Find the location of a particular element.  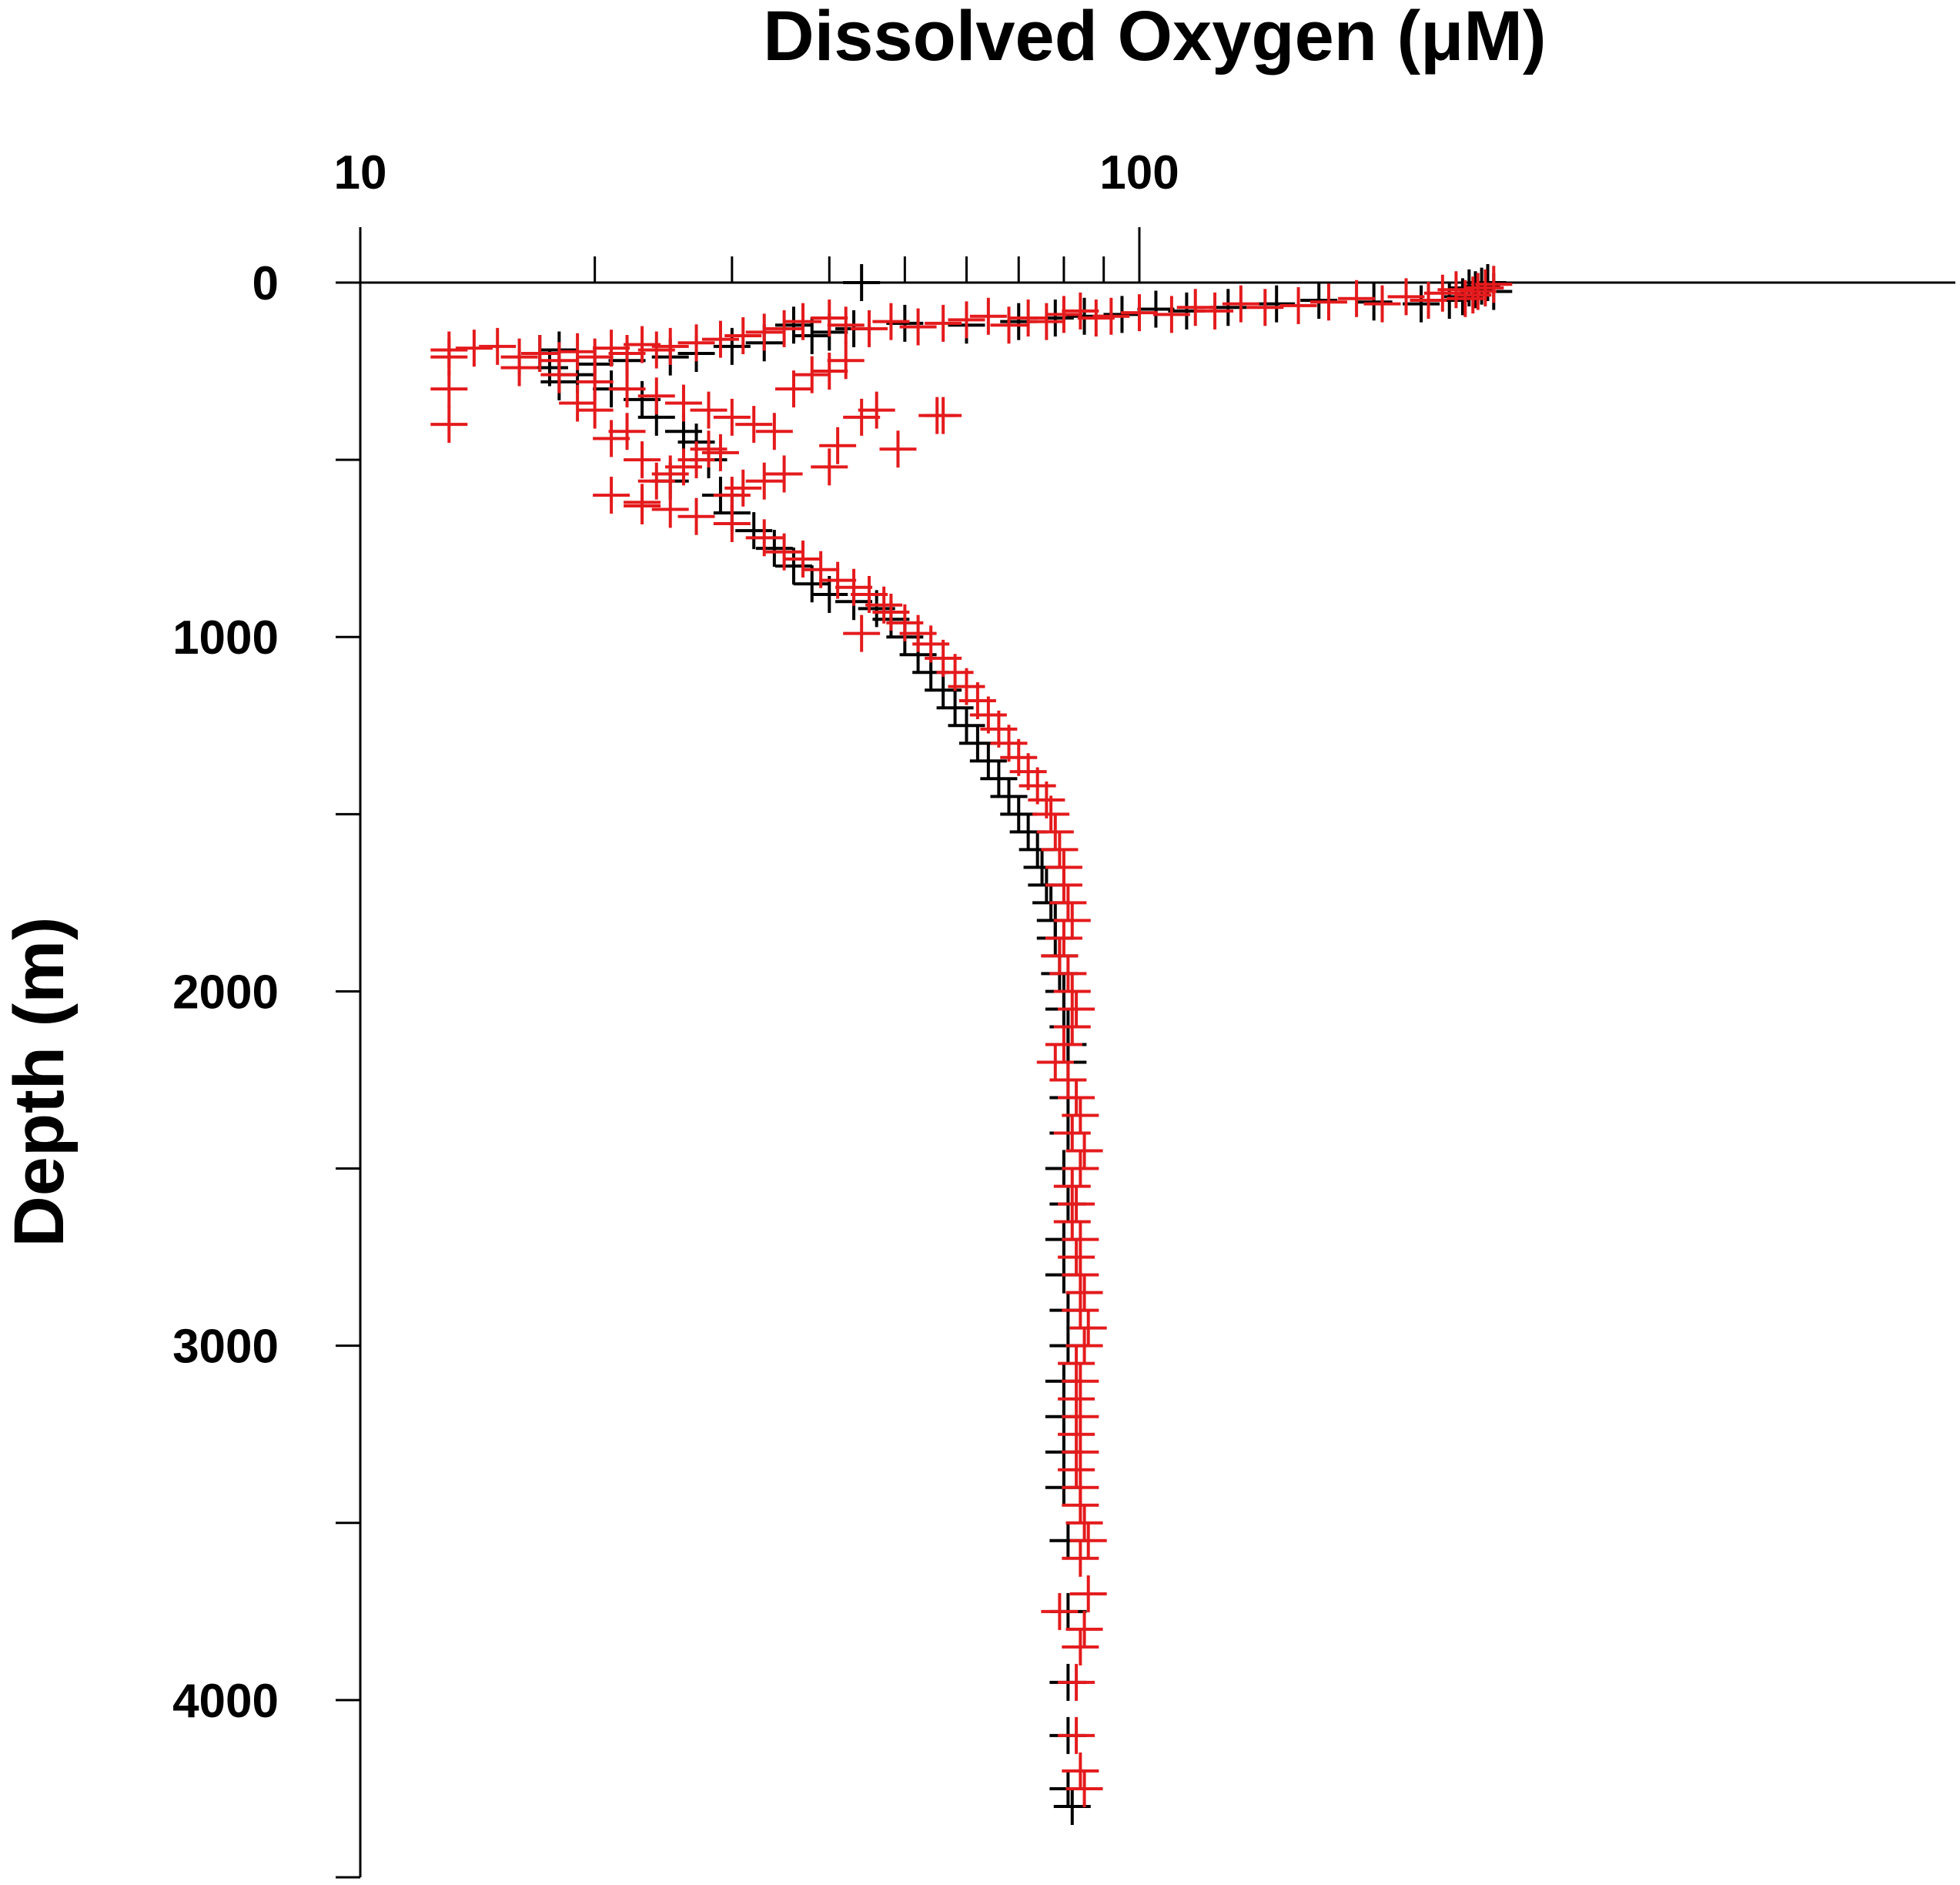

y-tick-label: 2000 is located at coordinates (225, 992).